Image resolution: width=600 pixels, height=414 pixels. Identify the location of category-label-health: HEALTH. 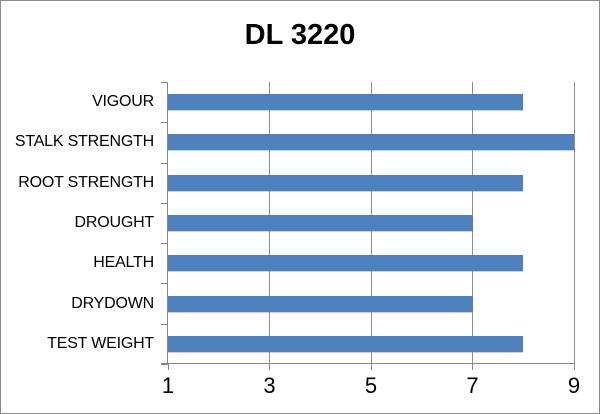
(123, 263).